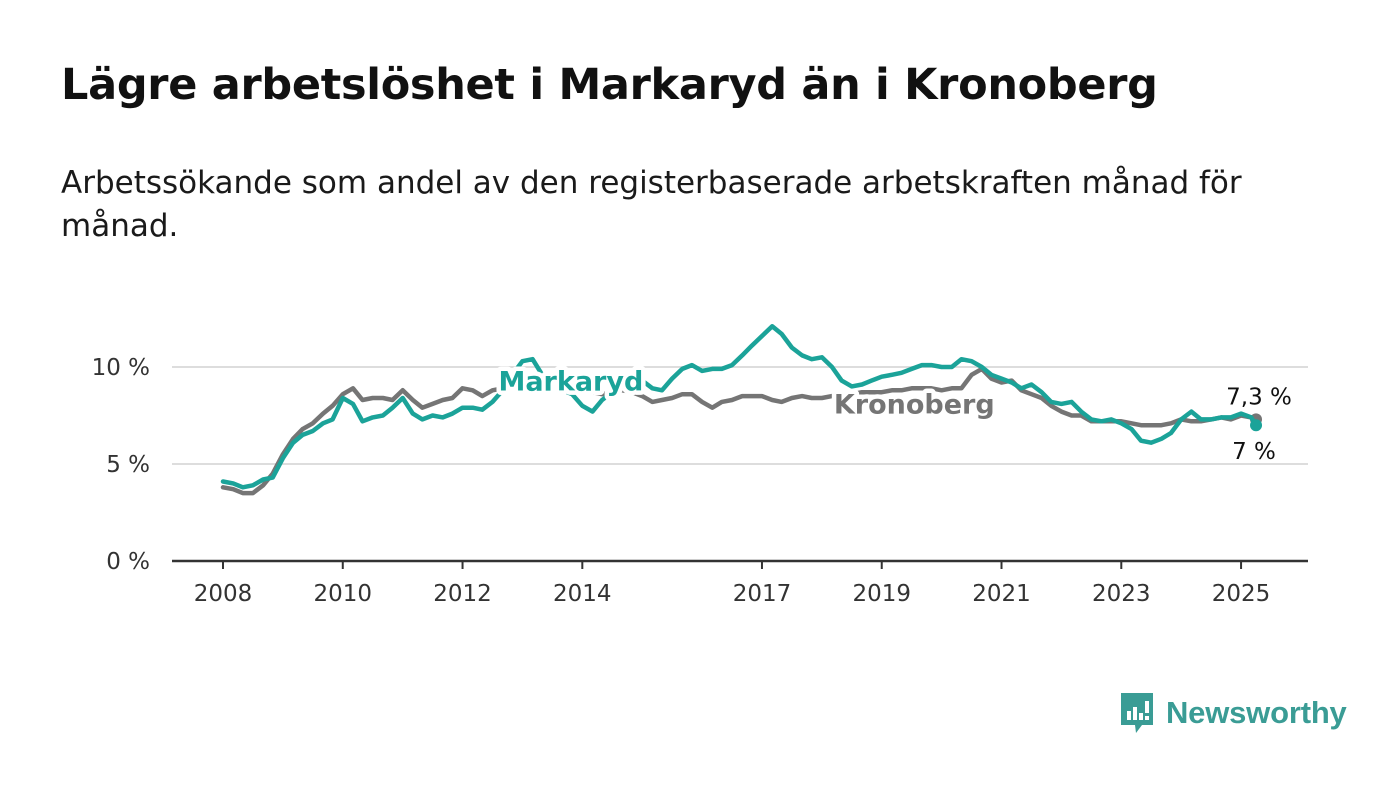  I want to click on x-tick-label: 2014, so click(582, 594).